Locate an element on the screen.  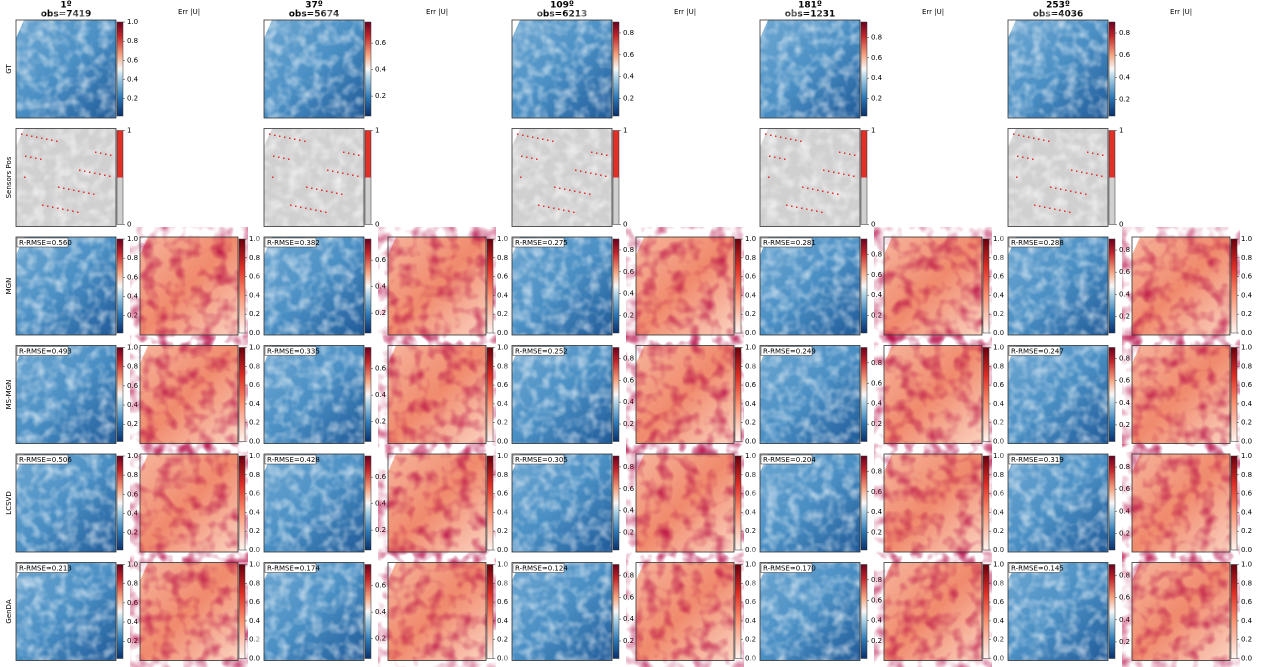
column-title: 109º is located at coordinates (562, 6).